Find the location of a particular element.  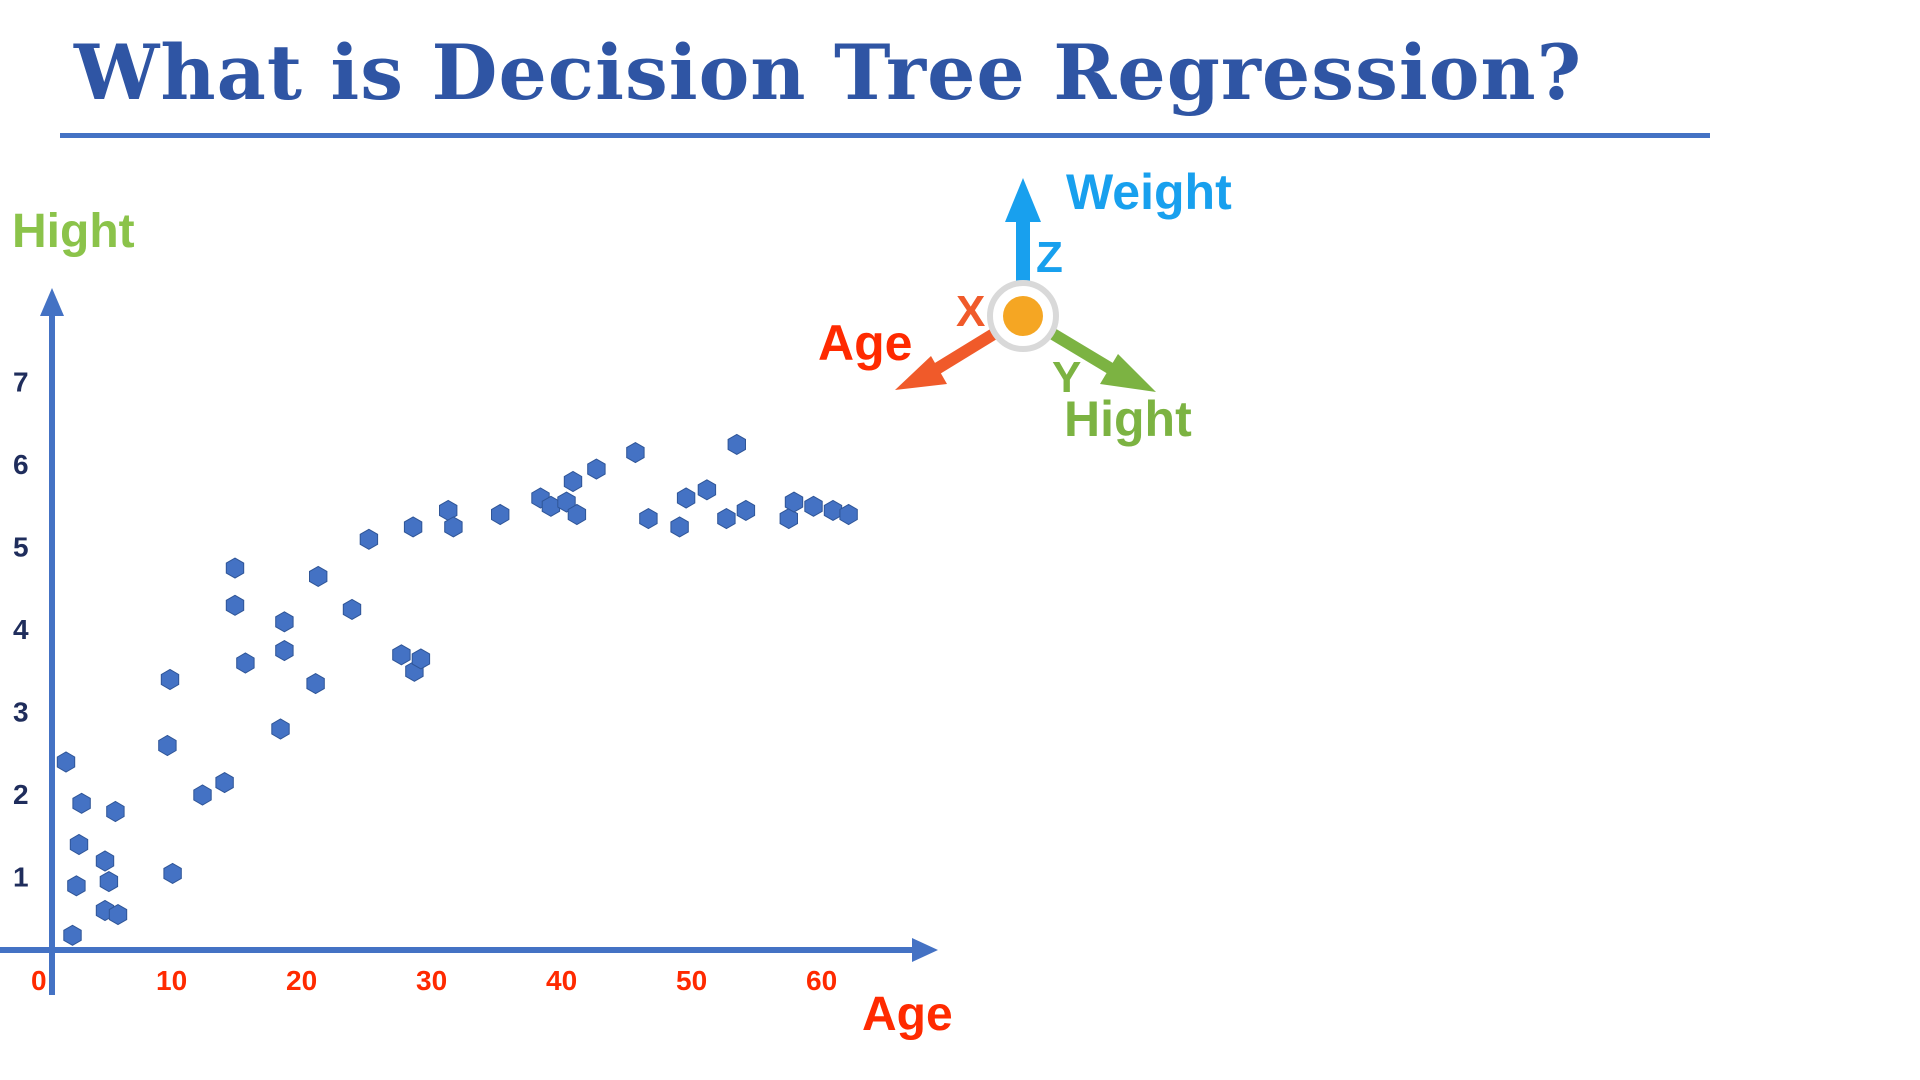

x-tick-label: 30 is located at coordinates (431, 980).